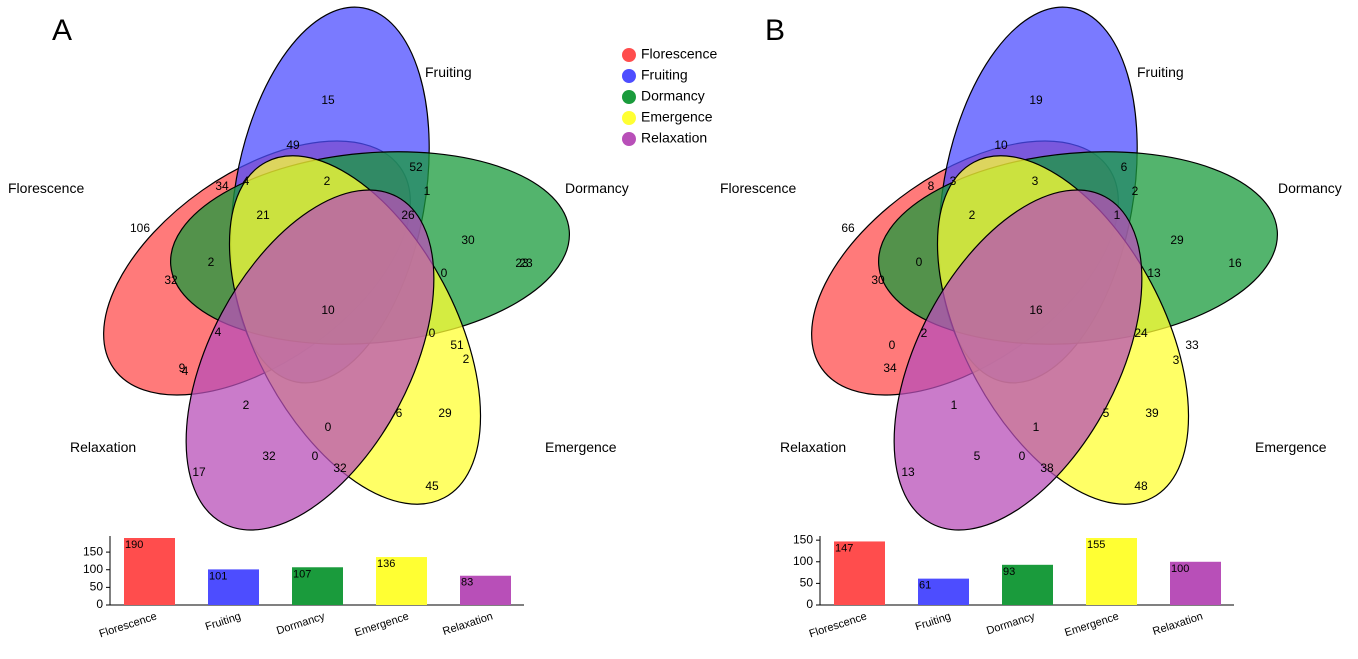 The image size is (1358, 659). I want to click on venn-b-region-count: 13, so click(908, 472).